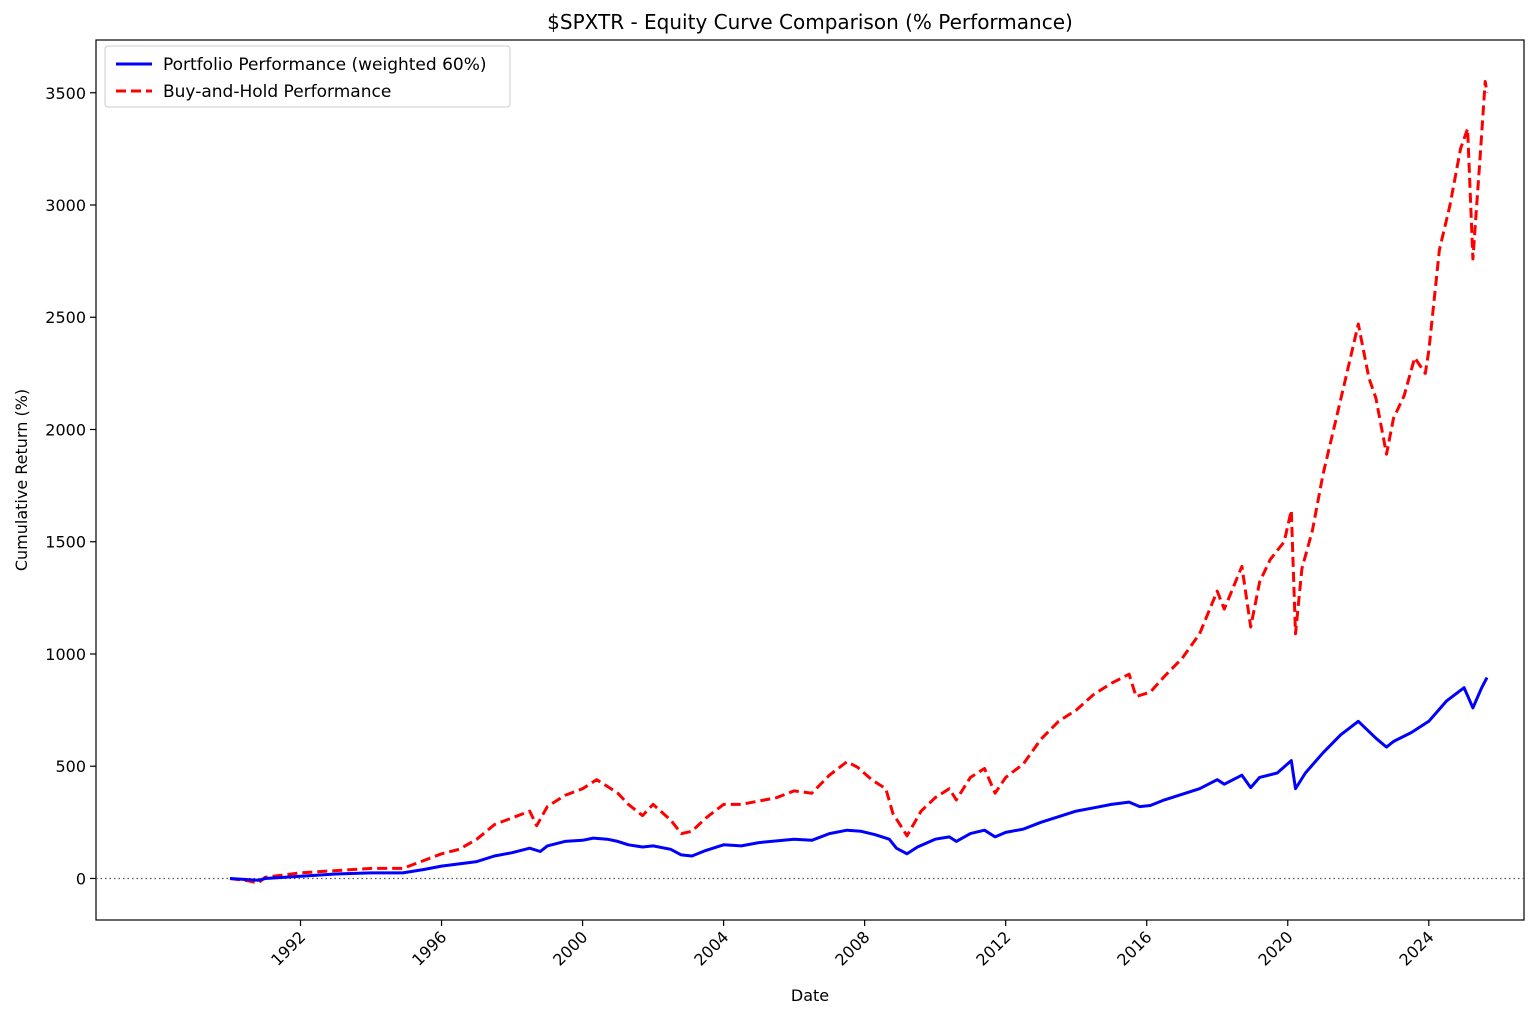 The width and height of the screenshot is (1536, 1018). Describe the element at coordinates (65, 542) in the screenshot. I see `y-tick-label: 1500` at that location.